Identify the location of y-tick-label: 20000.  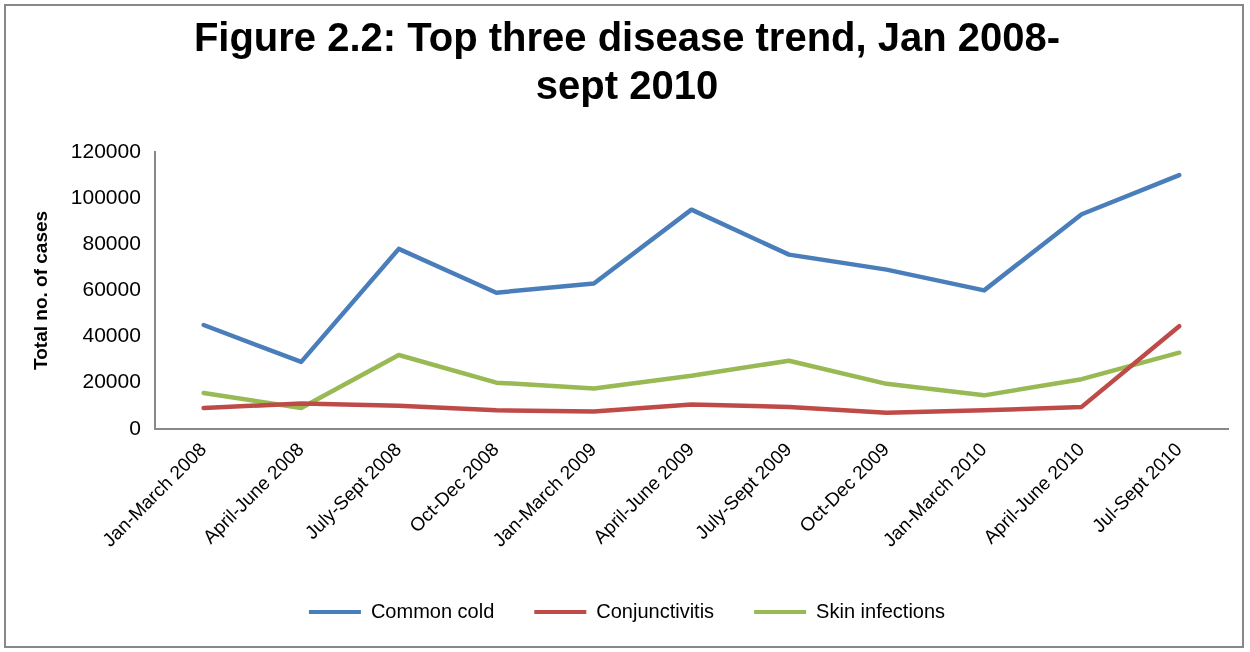
(111, 381).